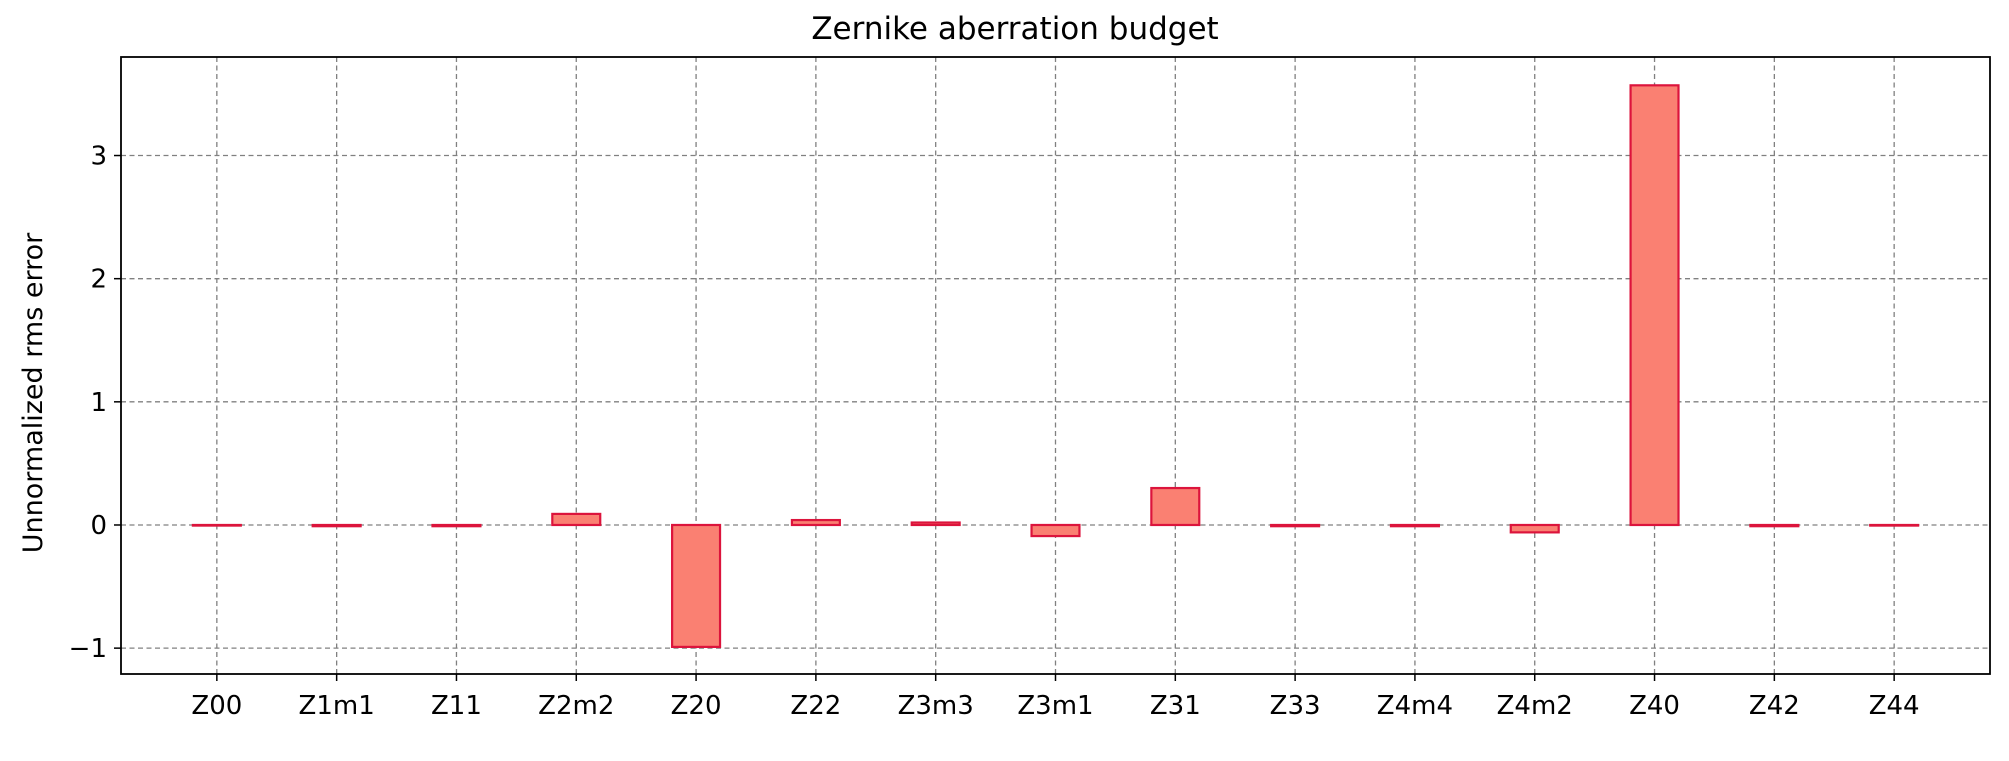 The height and width of the screenshot is (761, 2009). Describe the element at coordinates (98, 157) in the screenshot. I see `y-tick-label: 3` at that location.